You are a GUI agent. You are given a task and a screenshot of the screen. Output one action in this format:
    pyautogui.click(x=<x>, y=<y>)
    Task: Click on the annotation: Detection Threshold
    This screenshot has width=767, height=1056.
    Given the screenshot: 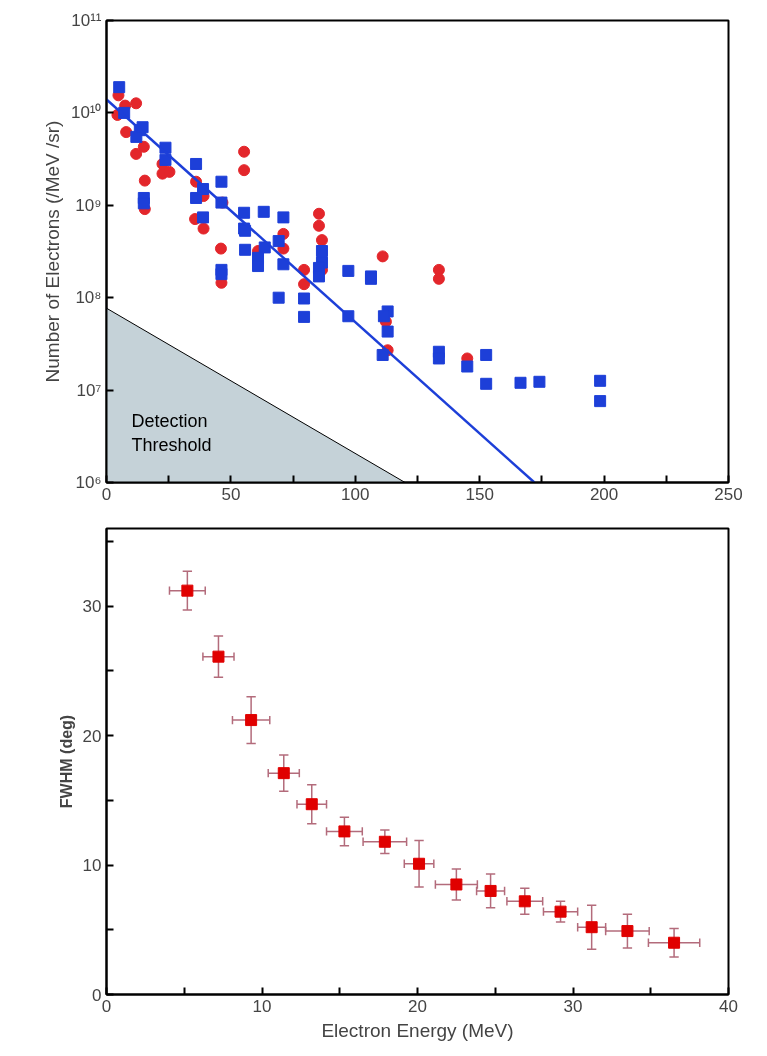 What is the action you would take?
    pyautogui.click(x=171, y=432)
    